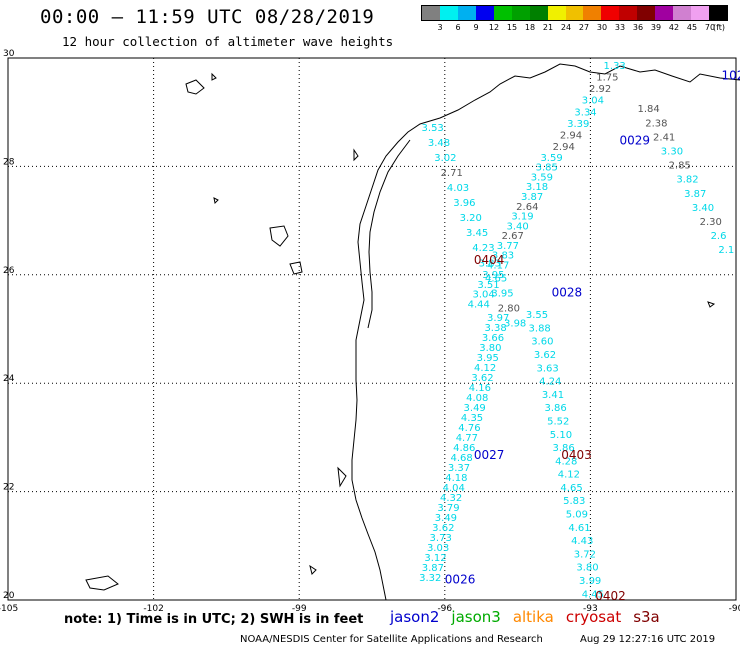  Describe the element at coordinates (672, 151) in the screenshot. I see `wave-height-value: 3.30` at that location.